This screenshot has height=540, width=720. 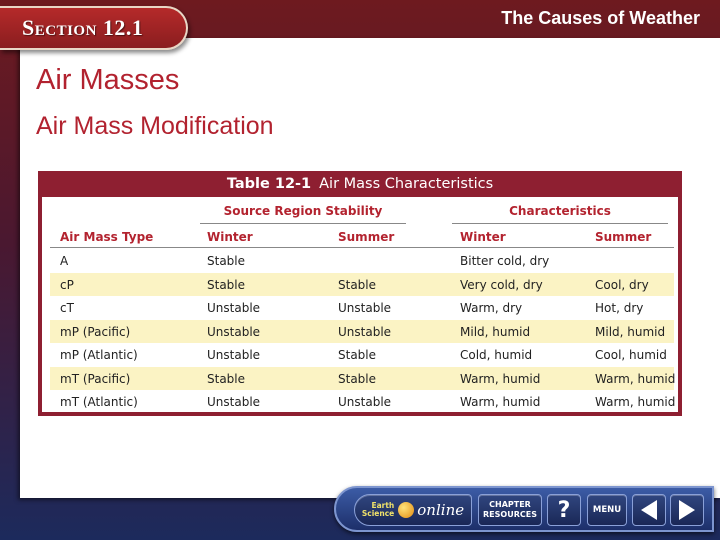 I want to click on next-button, so click(x=687, y=510).